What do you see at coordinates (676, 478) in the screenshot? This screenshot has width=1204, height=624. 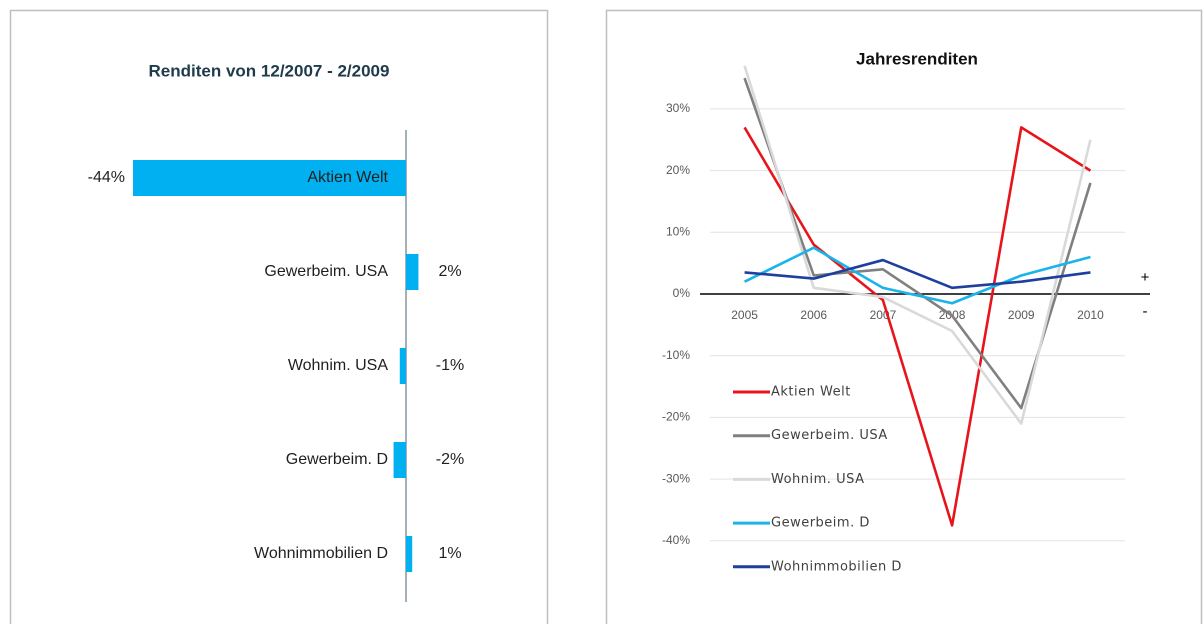 I see `y-tick-label: -30%` at bounding box center [676, 478].